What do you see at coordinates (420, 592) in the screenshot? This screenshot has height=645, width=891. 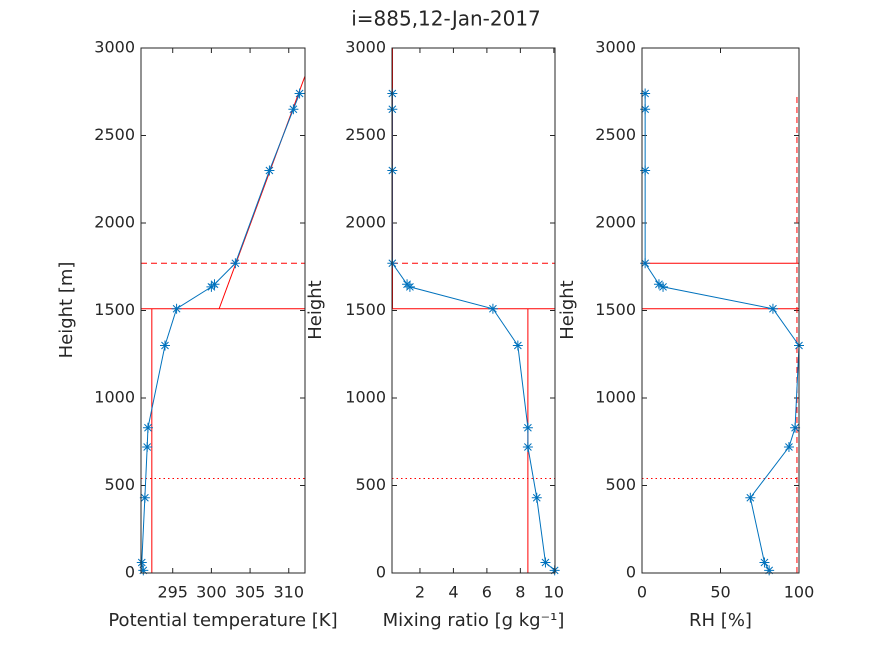 I see `x-tick-label: 2` at bounding box center [420, 592].